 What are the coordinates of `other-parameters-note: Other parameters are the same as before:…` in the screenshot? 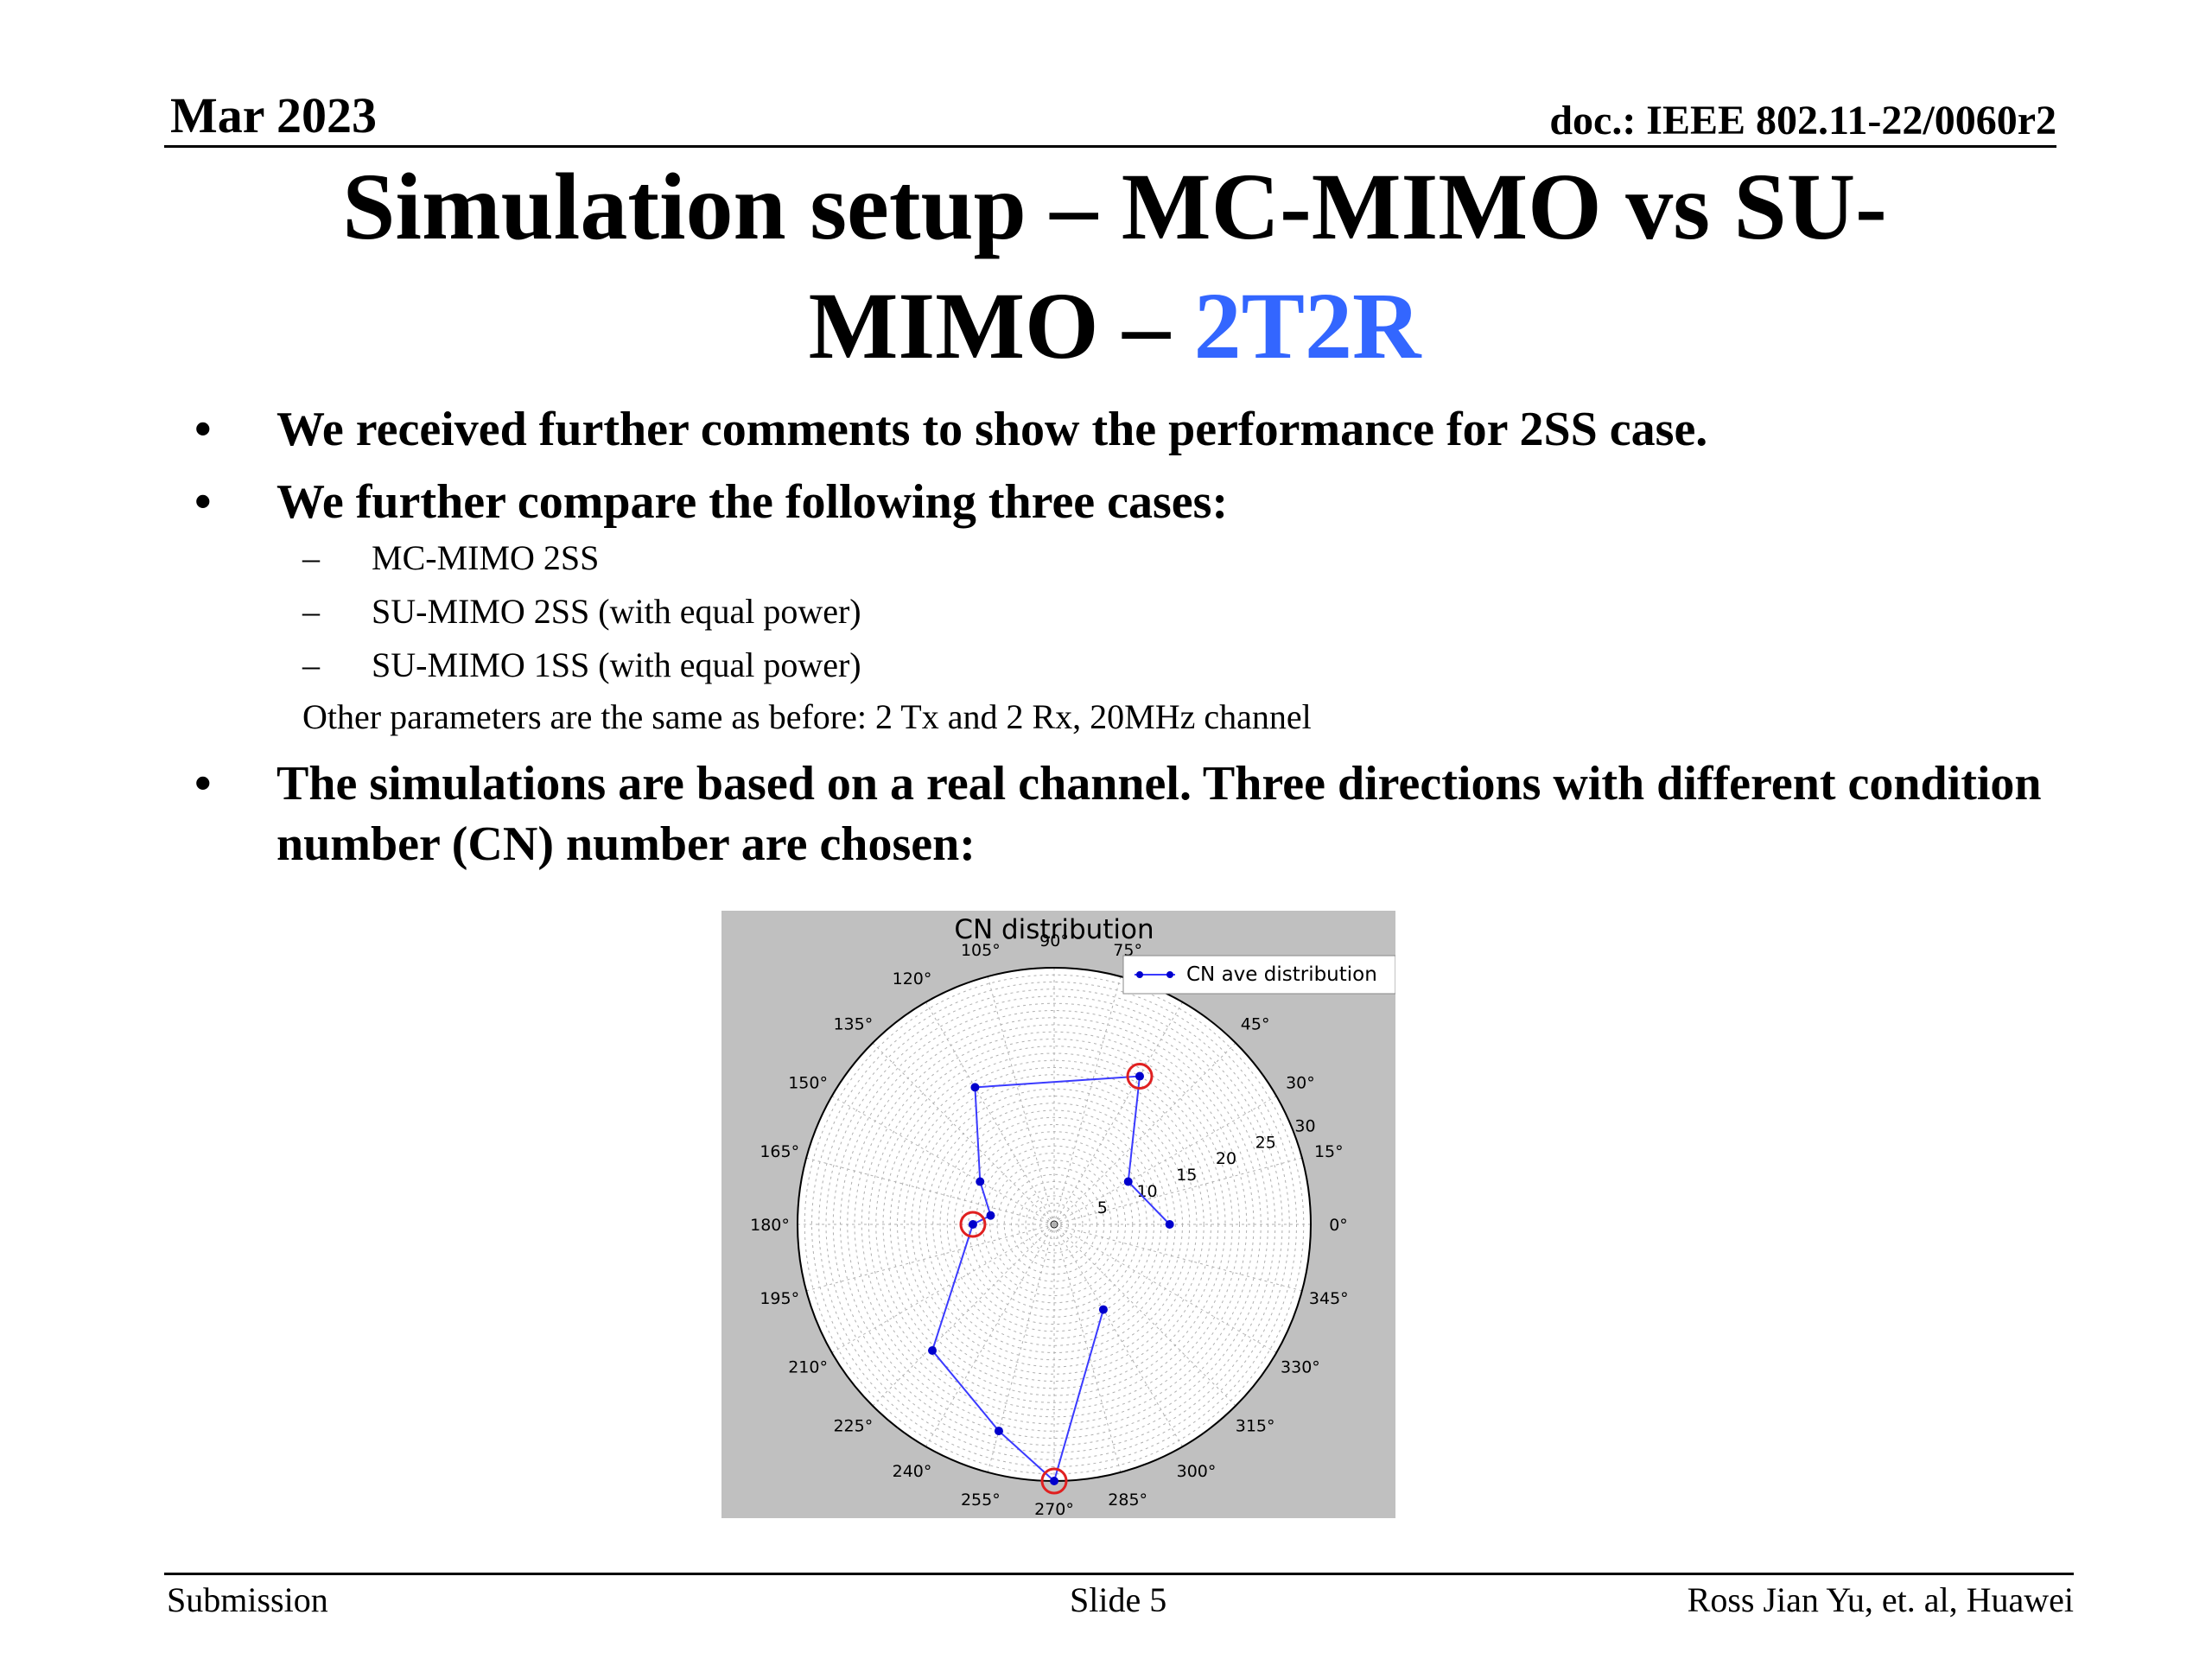 It's located at (807, 716).